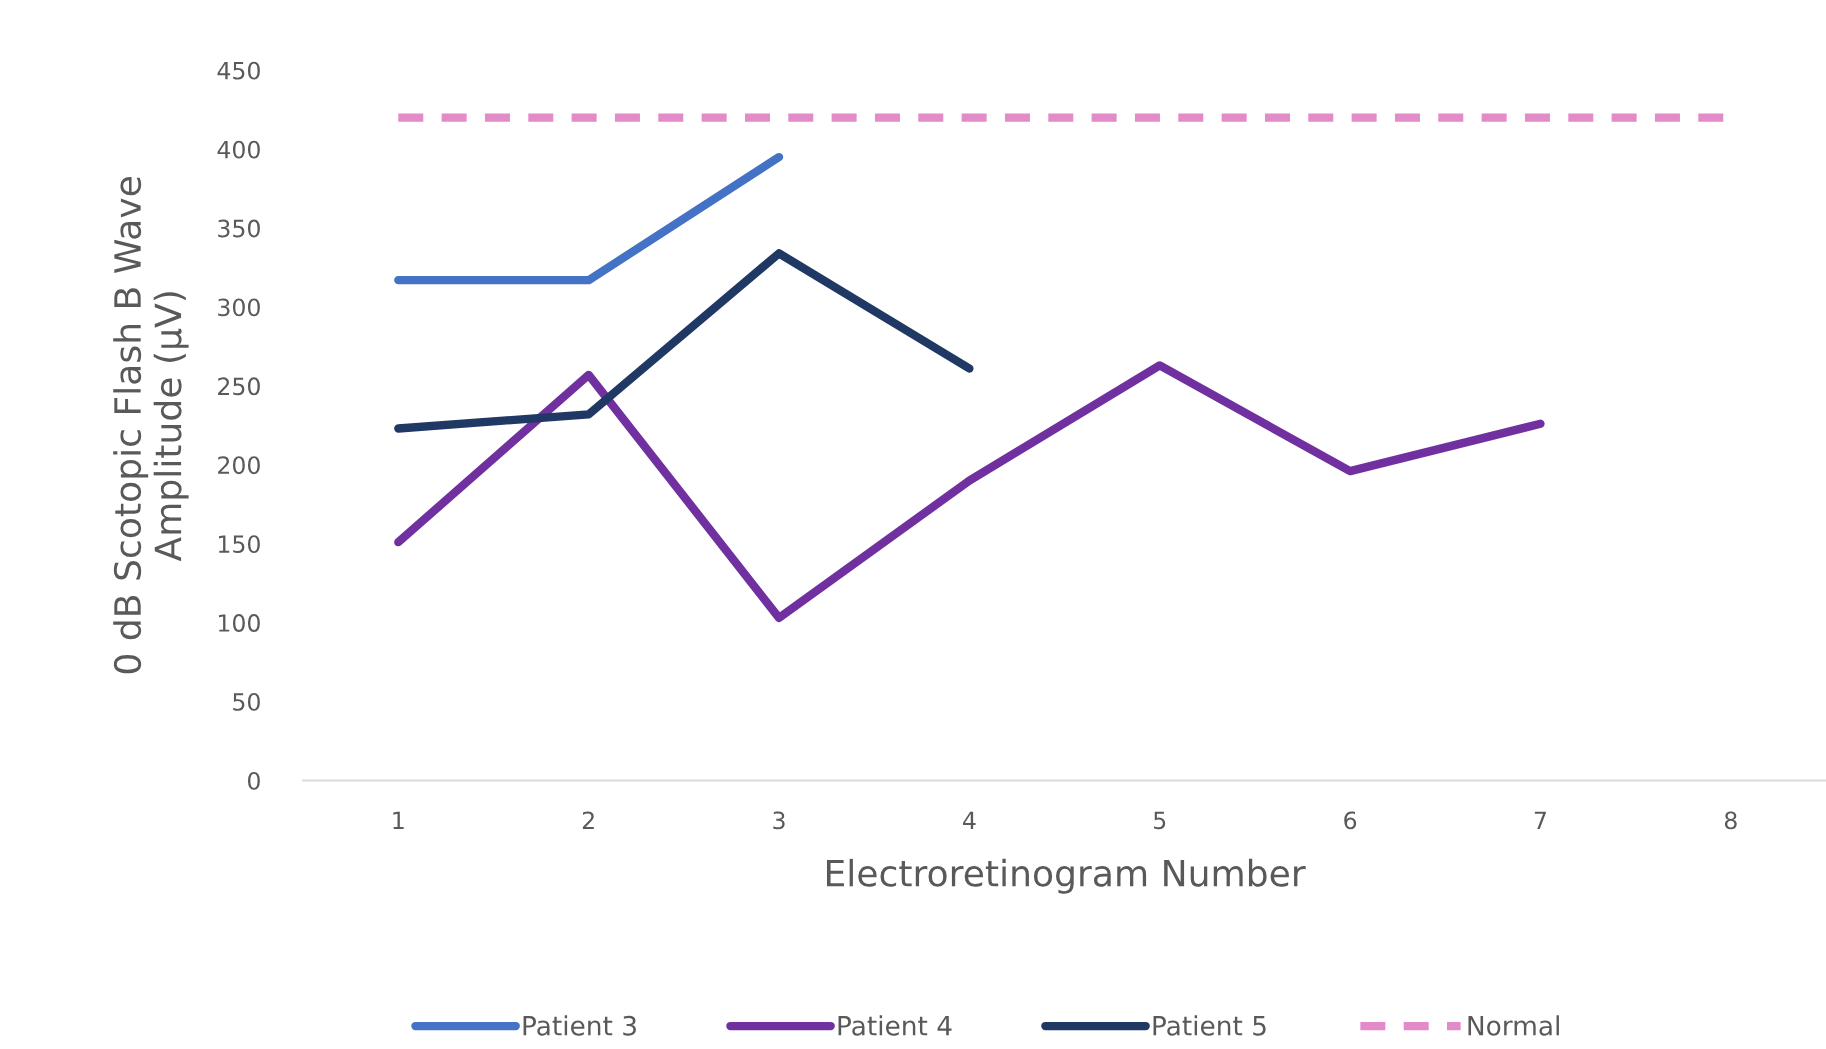 The image size is (1826, 1049). What do you see at coordinates (239, 465) in the screenshot?
I see `y-tick-label: 200` at bounding box center [239, 465].